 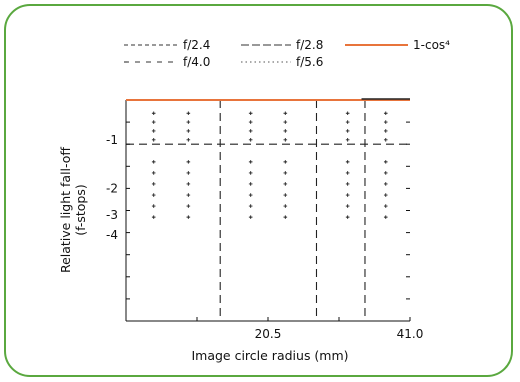 I want to click on y-tick-label: -2, so click(x=112, y=188).